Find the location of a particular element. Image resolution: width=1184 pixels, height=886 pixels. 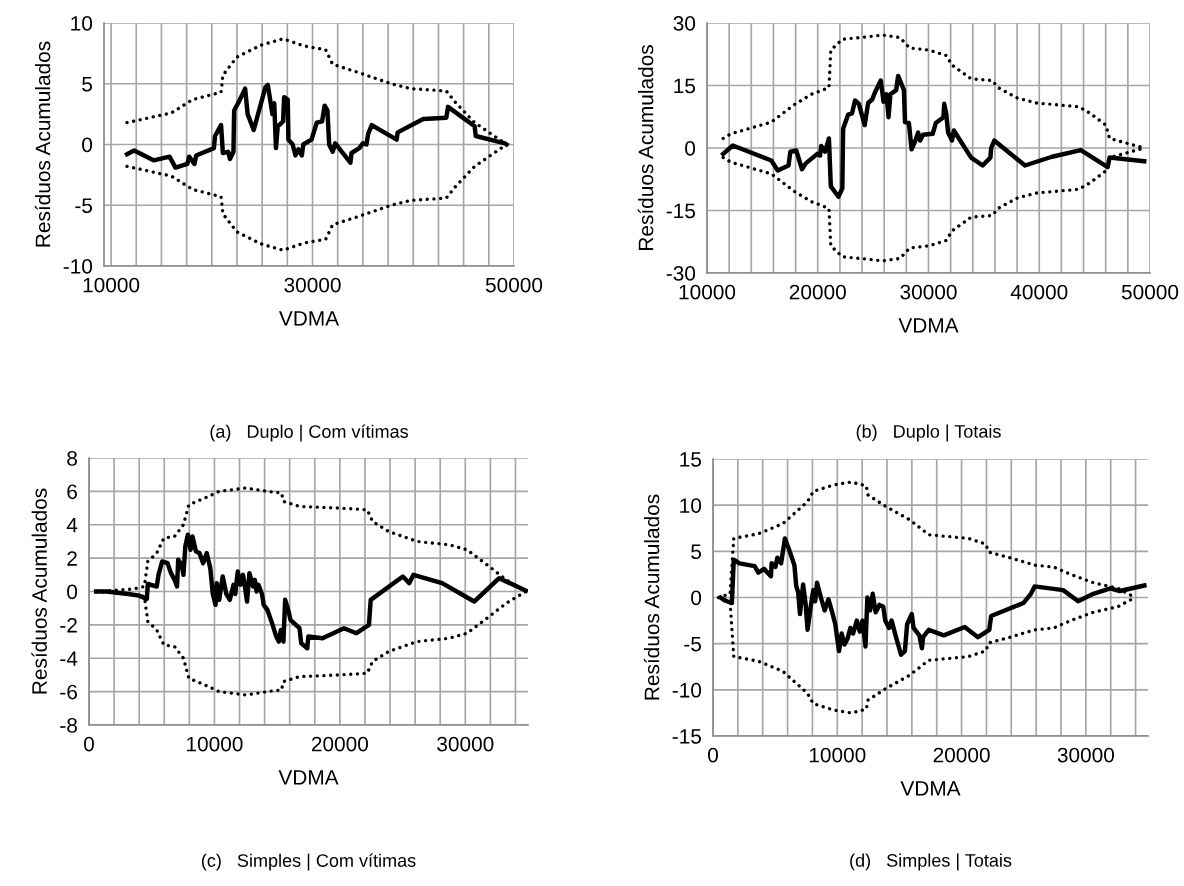

y-tick-label: -30 is located at coordinates (681, 273).